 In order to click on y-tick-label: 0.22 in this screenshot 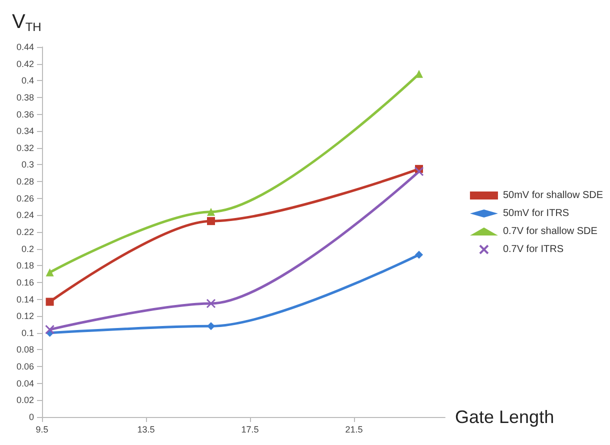, I will do `click(25, 232)`.